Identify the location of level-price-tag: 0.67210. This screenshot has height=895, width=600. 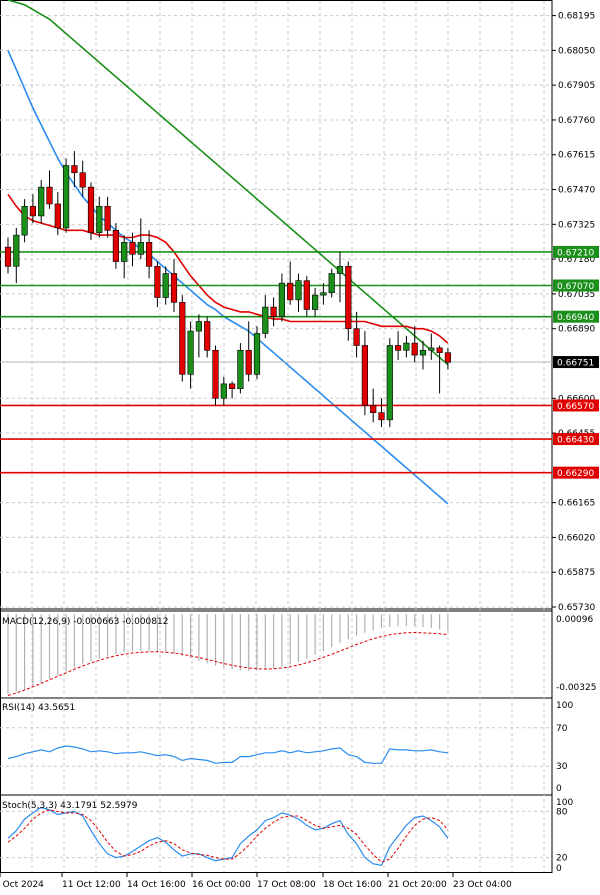
(575, 253).